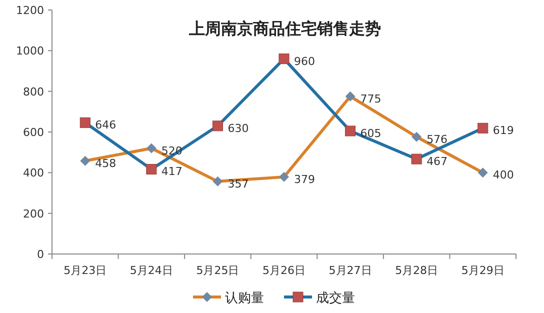 This screenshot has width=544, height=313. Describe the element at coordinates (482, 270) in the screenshot. I see `x-tick-label: 5月29日` at that location.